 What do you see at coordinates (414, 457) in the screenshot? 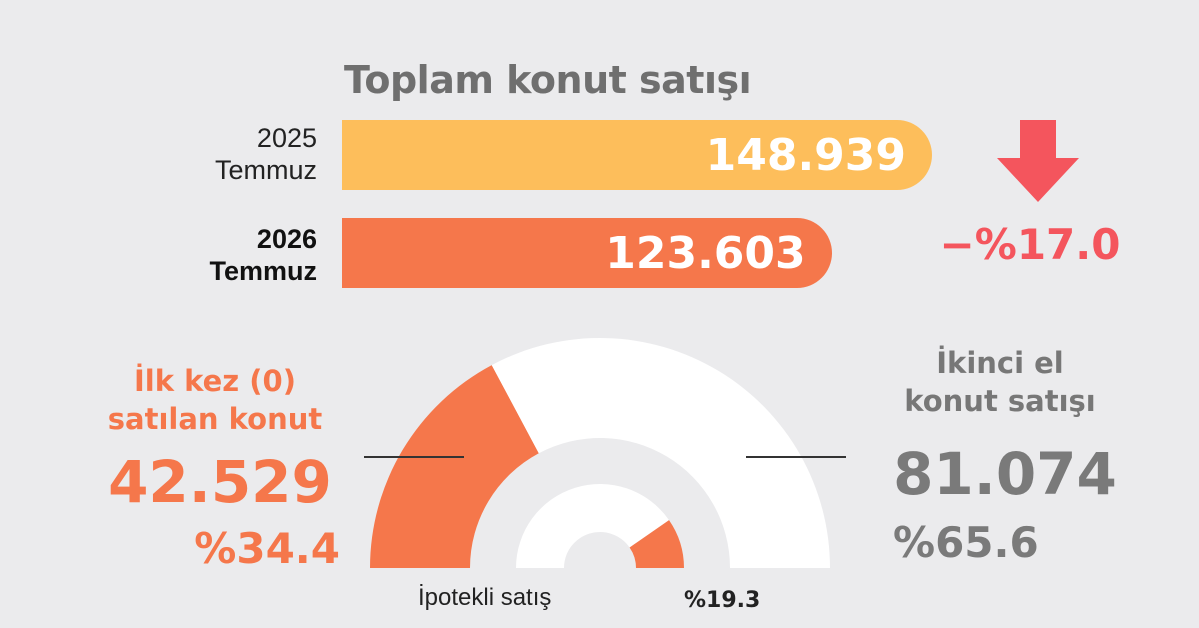
I see `leader-line-left` at bounding box center [414, 457].